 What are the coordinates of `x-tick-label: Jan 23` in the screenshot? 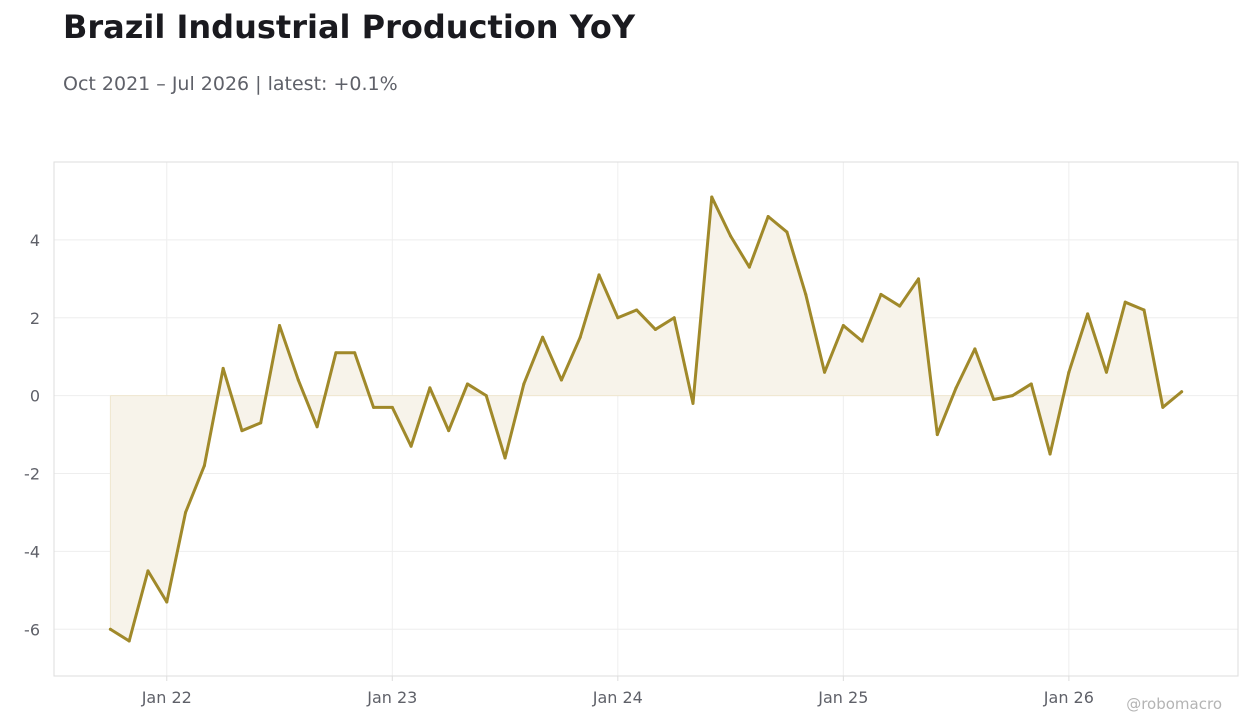 It's located at (391, 697).